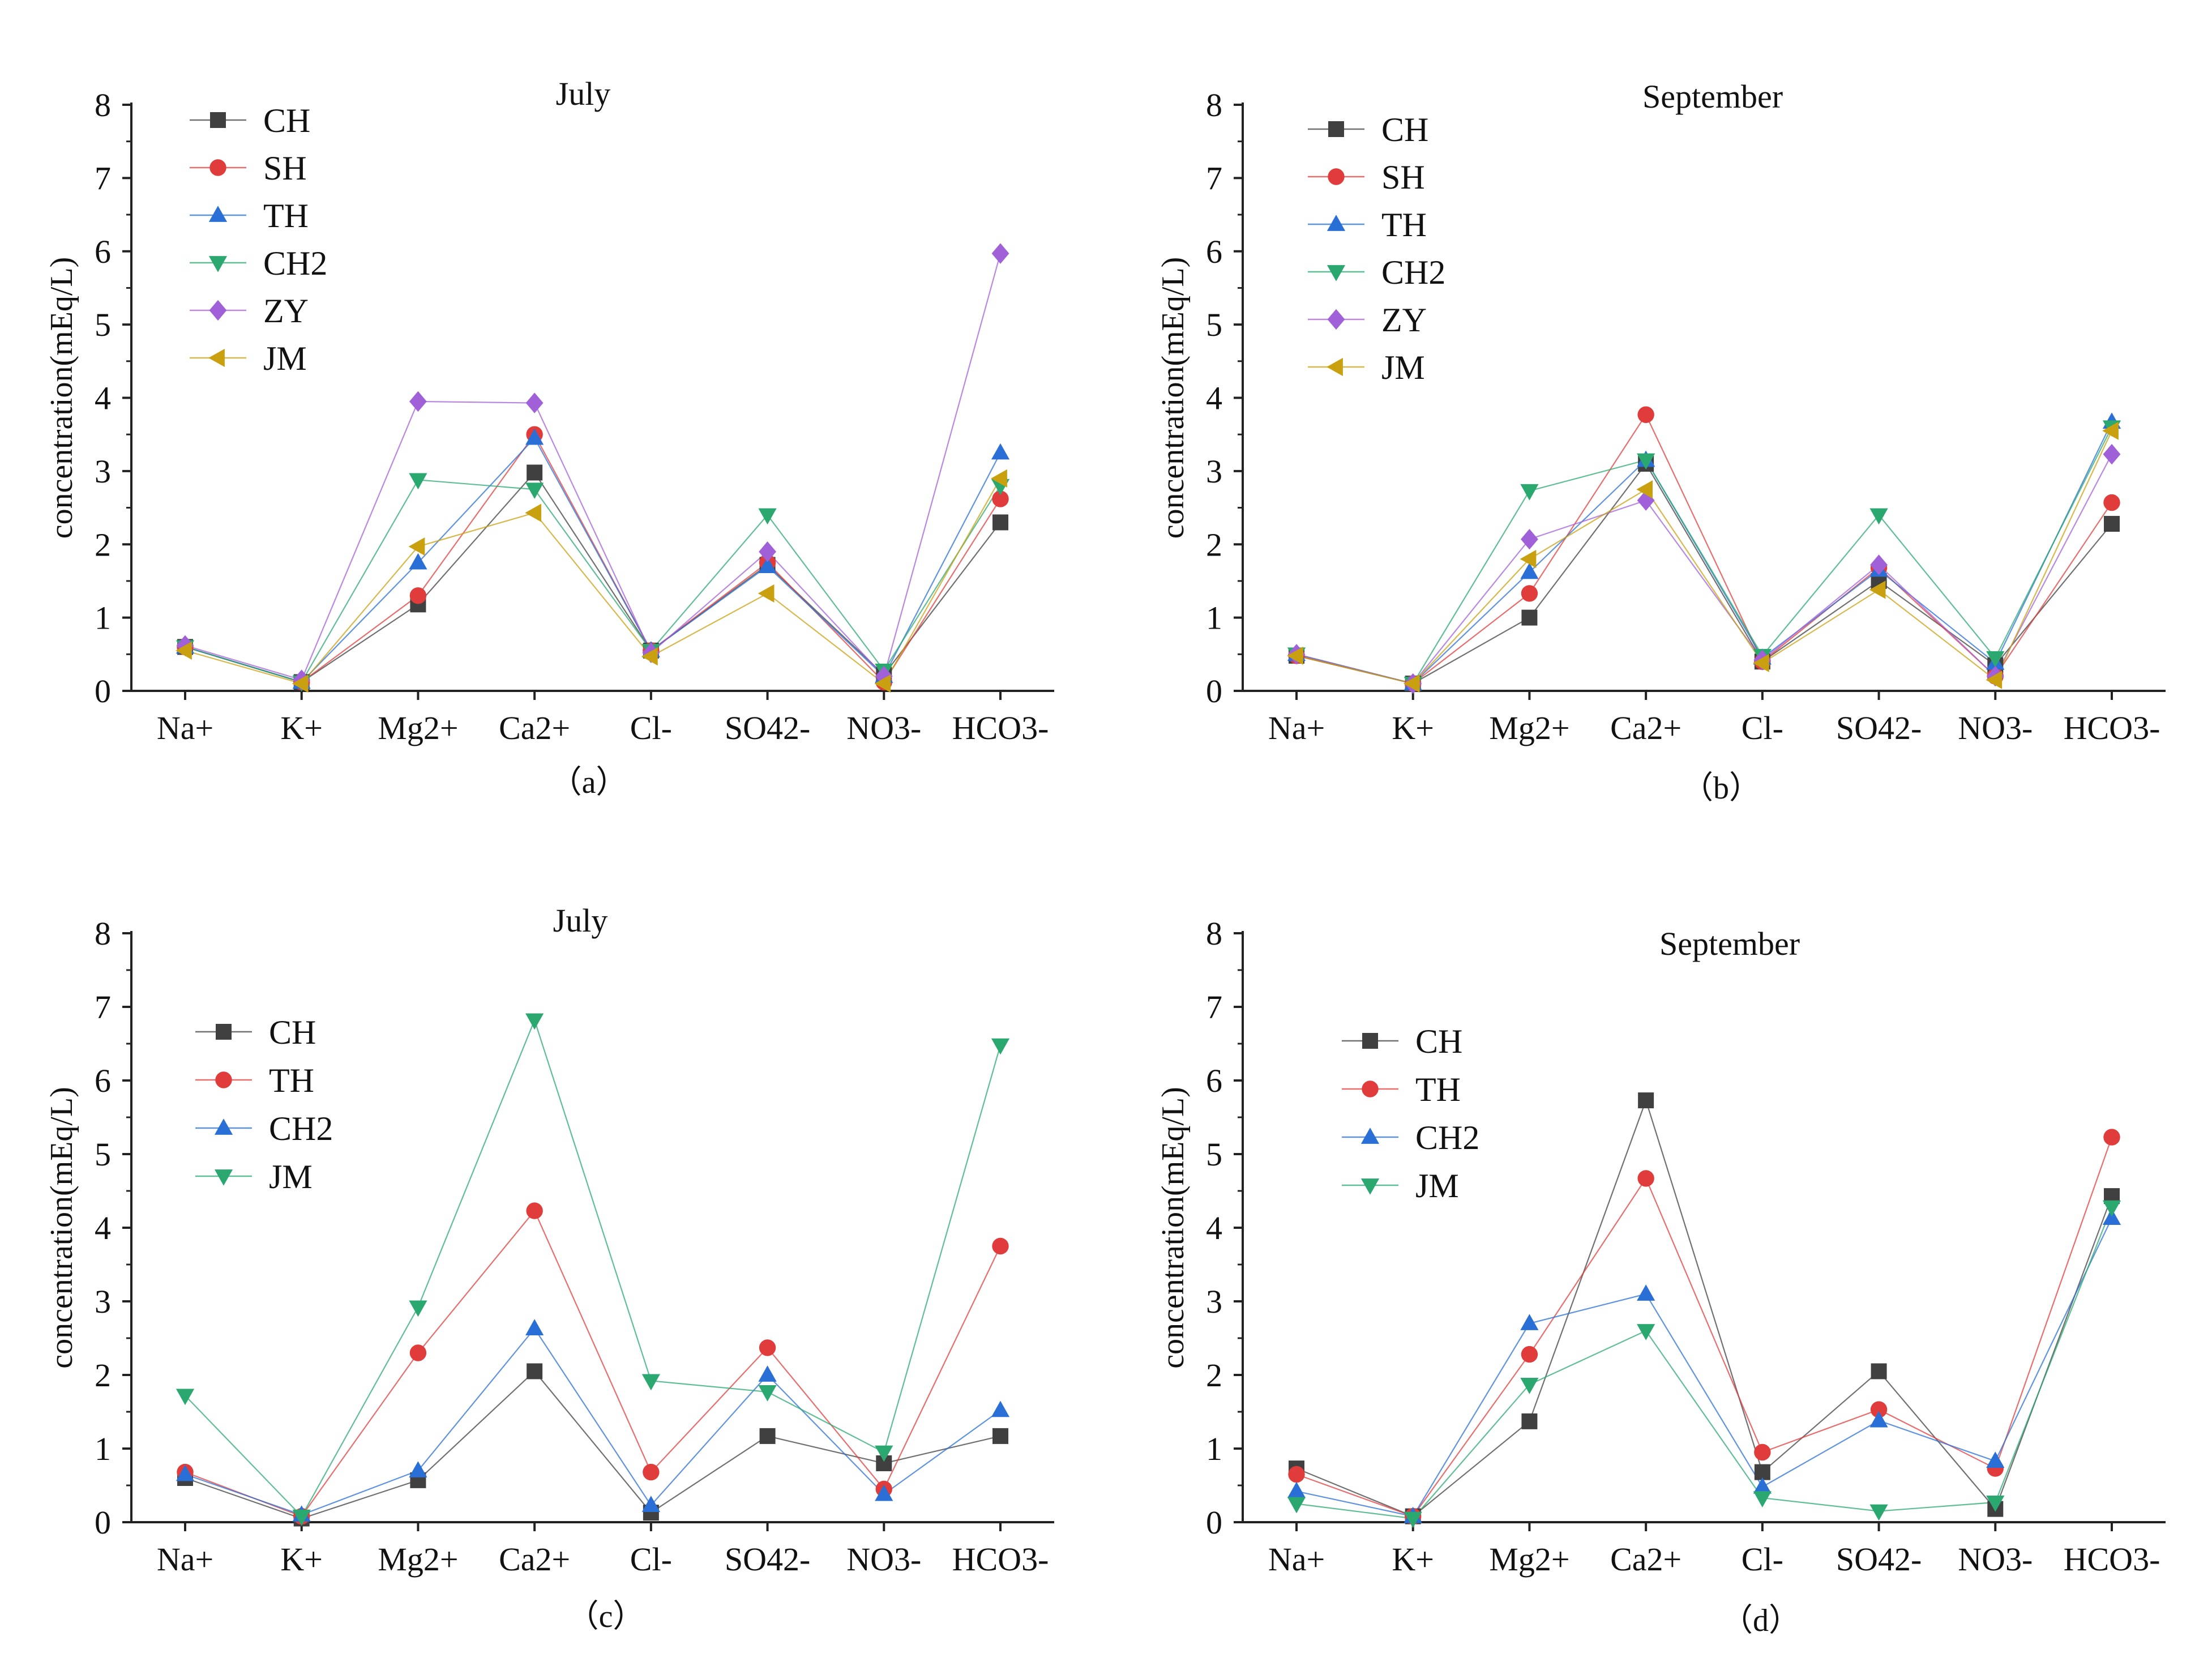 This screenshot has height=1670, width=2212. Describe the element at coordinates (1214, 1228) in the screenshot. I see `y-tick-label: 4` at that location.